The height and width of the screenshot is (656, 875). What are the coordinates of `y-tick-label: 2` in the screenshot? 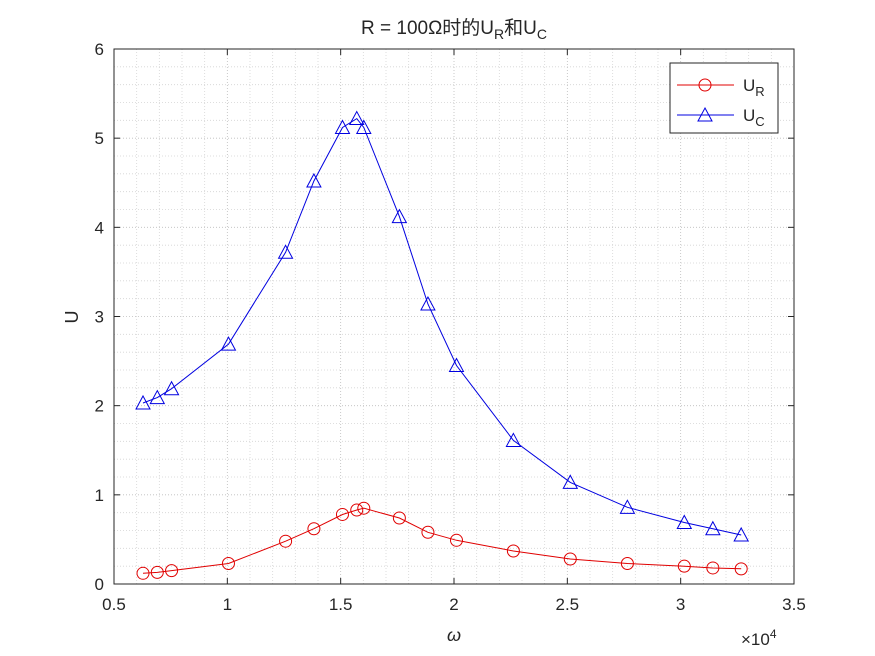 It's located at (99, 406).